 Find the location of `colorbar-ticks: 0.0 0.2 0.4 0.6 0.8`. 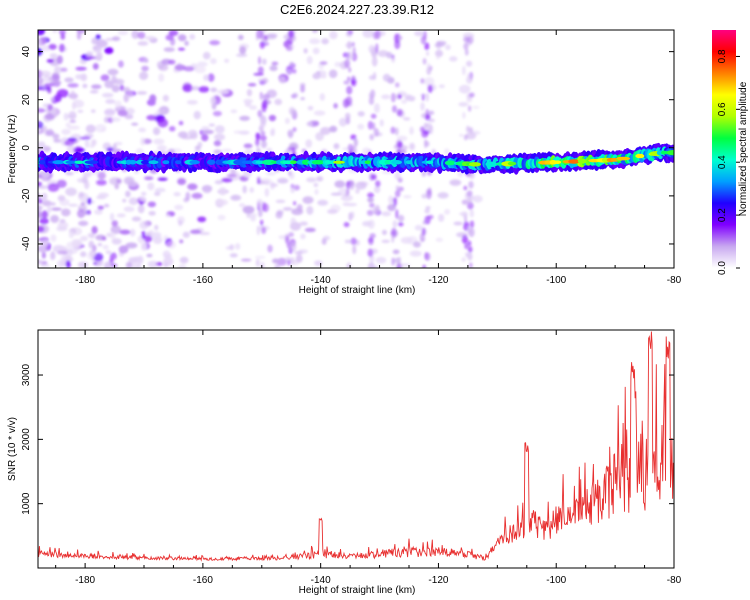

colorbar-ticks: 0.0 0.2 0.4 0.6 0.8 is located at coordinates (728, 162).